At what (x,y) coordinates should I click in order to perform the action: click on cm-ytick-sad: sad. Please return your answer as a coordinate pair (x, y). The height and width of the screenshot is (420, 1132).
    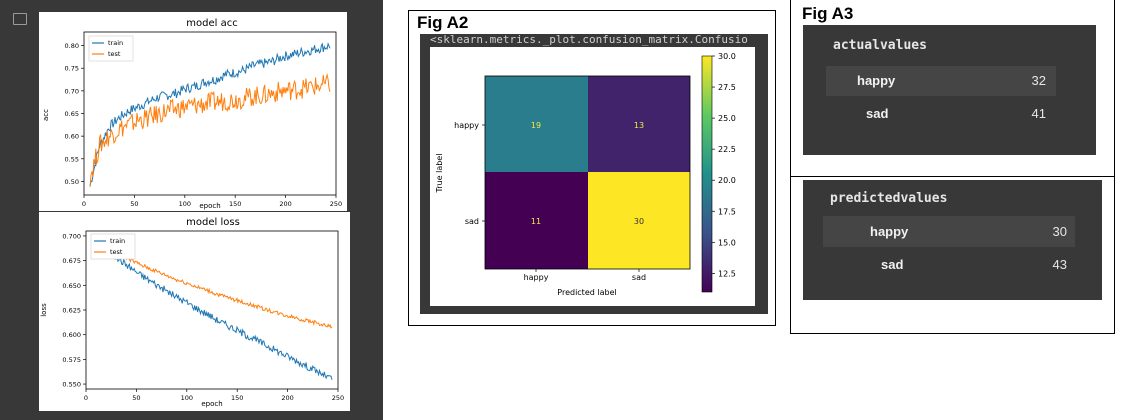
    Looking at the image, I should click on (472, 221).